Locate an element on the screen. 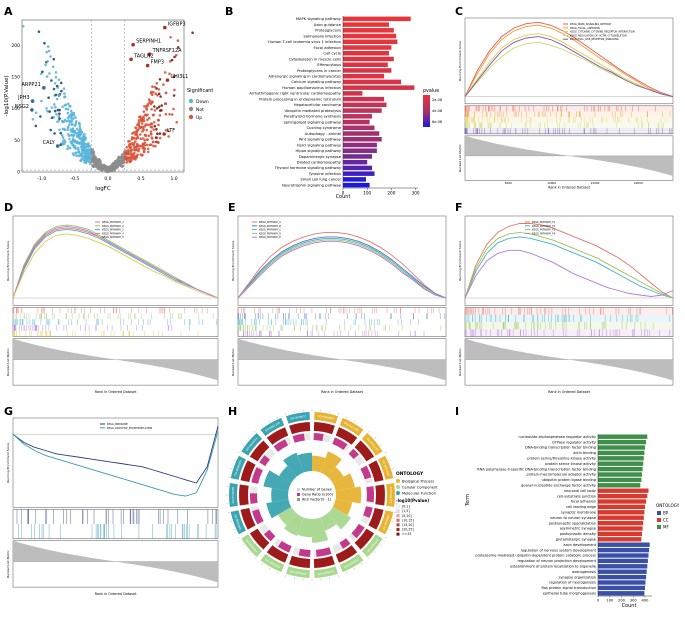 Image resolution: width=685 pixels, height=617 pixels. go-term-label: GTPase regulator activity is located at coordinates (574, 442).